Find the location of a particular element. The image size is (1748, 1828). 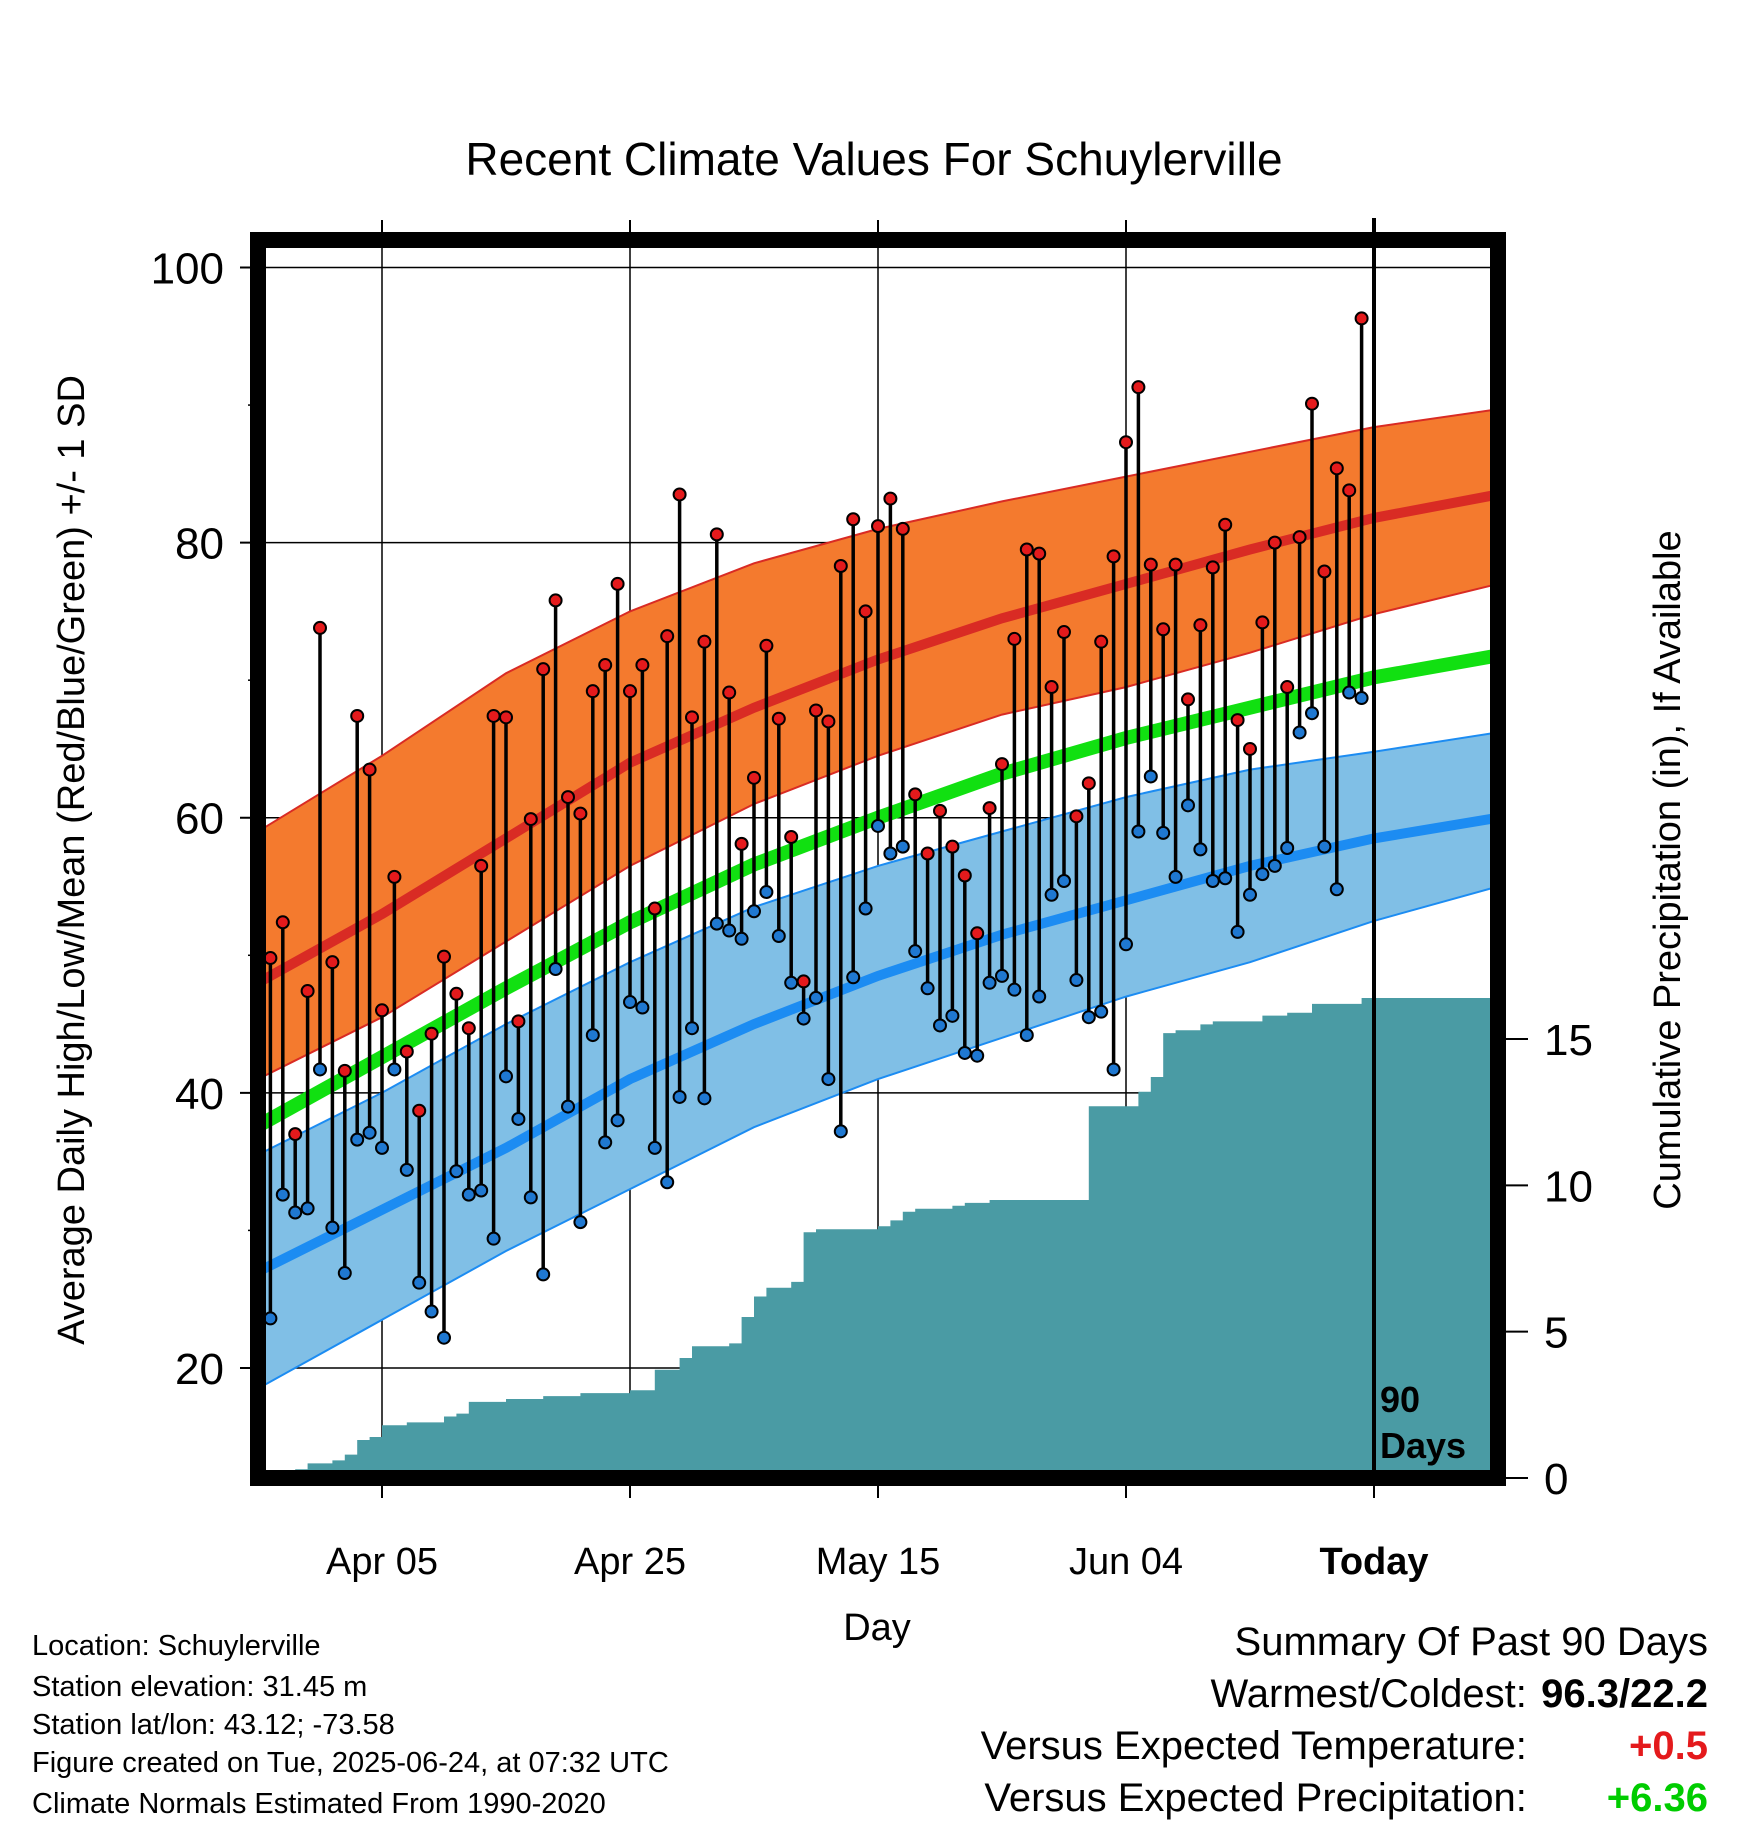

summary-title: Summary Of Past 90 Days is located at coordinates (1471, 1642).